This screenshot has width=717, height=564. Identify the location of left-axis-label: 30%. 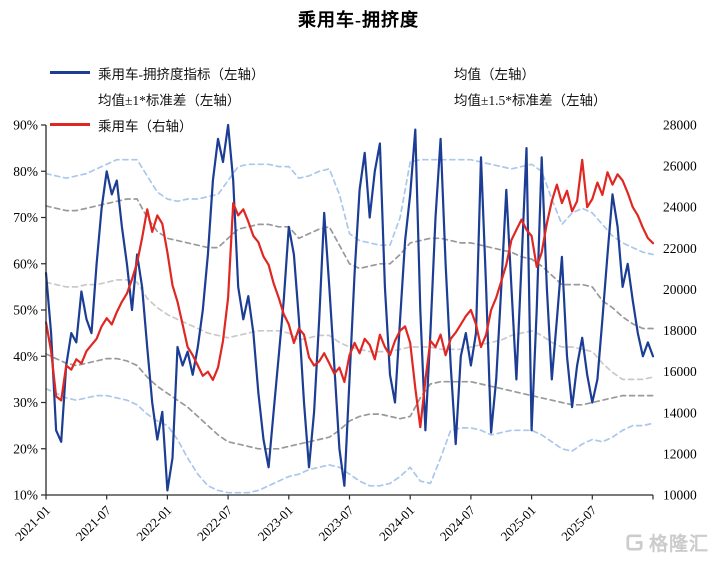
(25, 402).